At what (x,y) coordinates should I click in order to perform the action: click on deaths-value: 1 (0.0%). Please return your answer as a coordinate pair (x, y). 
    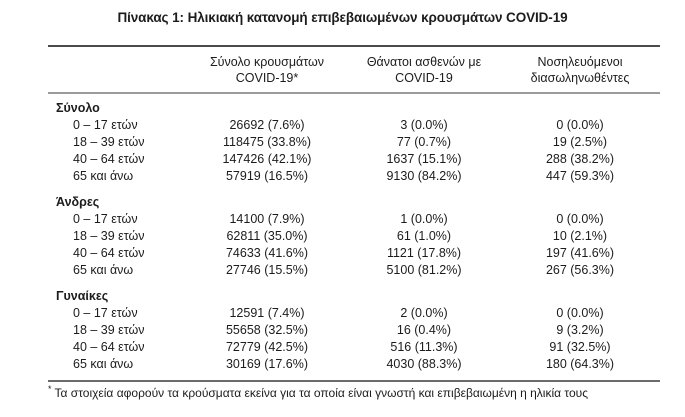
    Looking at the image, I should click on (424, 219).